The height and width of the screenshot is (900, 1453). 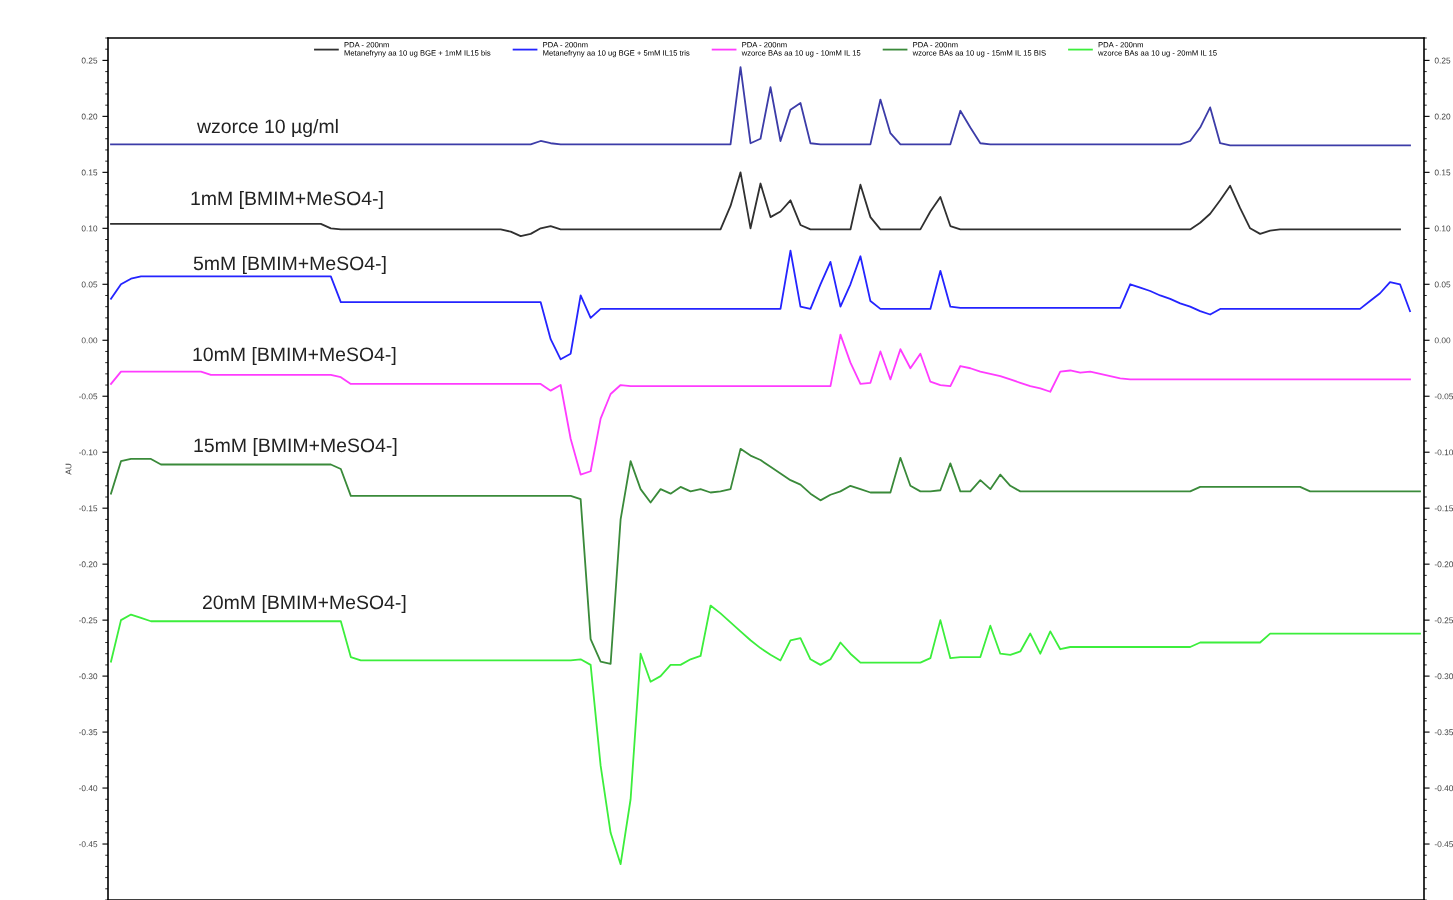 What do you see at coordinates (1442, 172) in the screenshot?
I see `y2-tick-label: 0.15` at bounding box center [1442, 172].